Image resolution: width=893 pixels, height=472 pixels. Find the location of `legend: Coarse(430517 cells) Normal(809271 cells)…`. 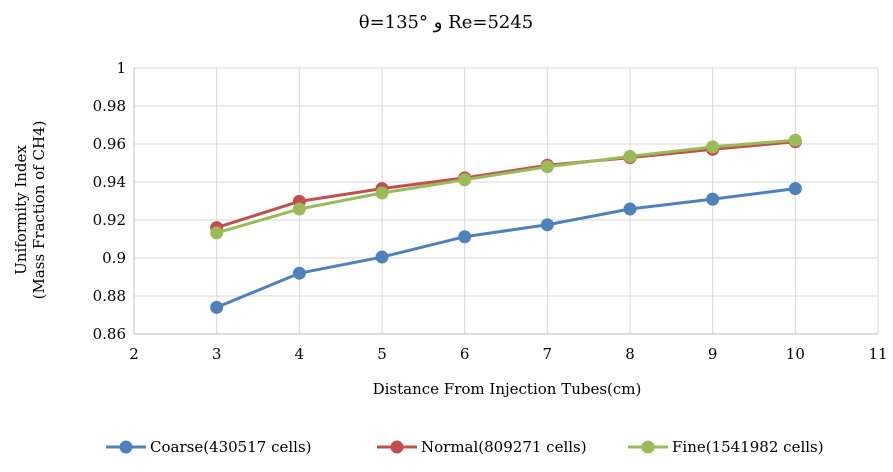

legend: Coarse(430517 cells) Normal(809271 cells)… is located at coordinates (465, 447).